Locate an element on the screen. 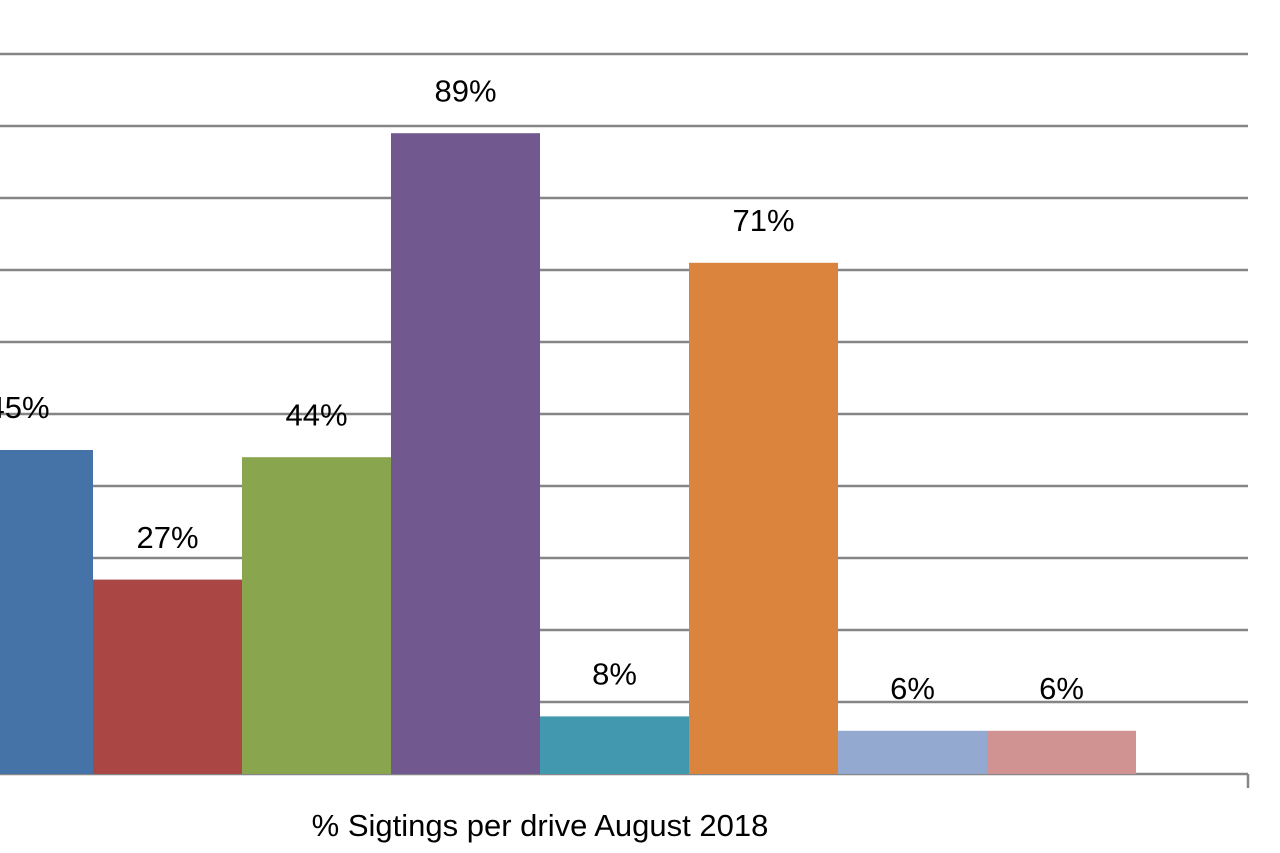  x-axis-title: % Sigtings per drive August 2018 is located at coordinates (540, 825).